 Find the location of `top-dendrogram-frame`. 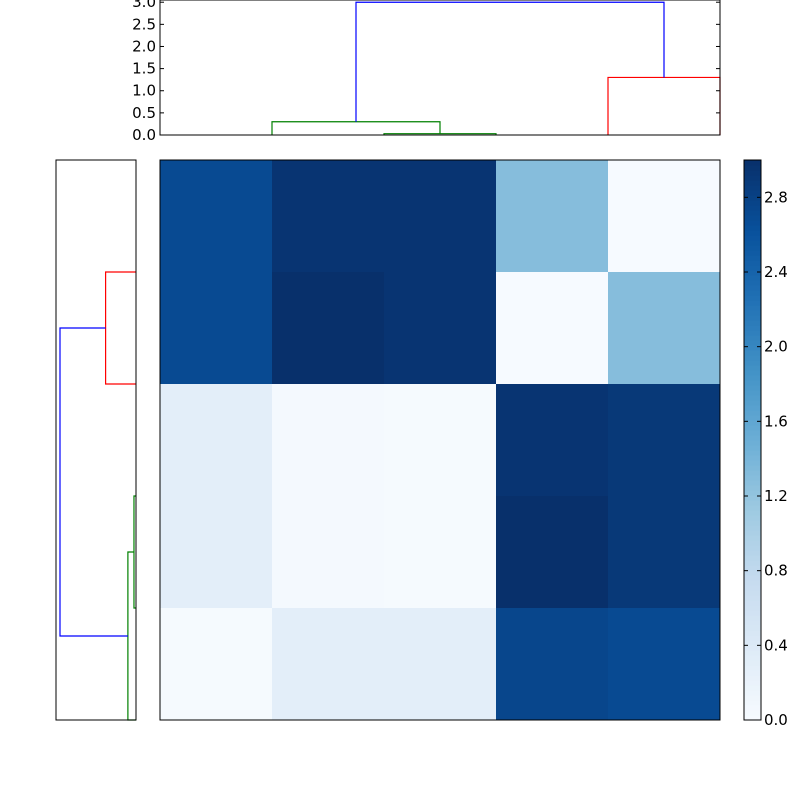

top-dendrogram-frame is located at coordinates (440, 68).